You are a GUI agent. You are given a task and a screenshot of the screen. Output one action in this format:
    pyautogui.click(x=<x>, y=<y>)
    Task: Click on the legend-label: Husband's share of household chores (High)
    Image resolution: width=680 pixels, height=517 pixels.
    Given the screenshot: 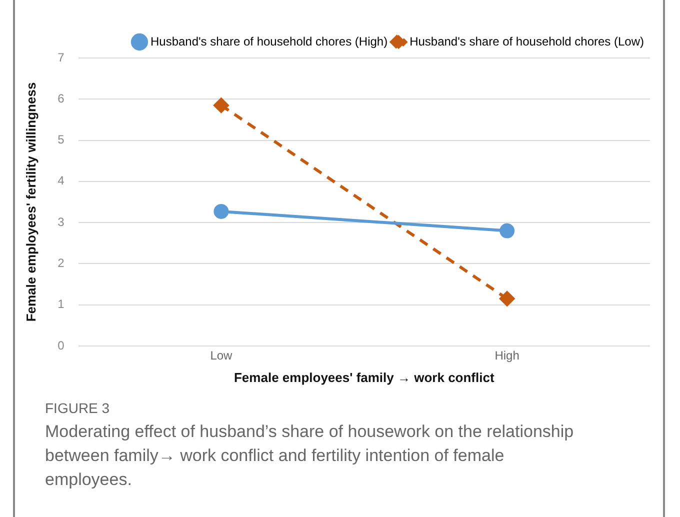 What is the action you would take?
    pyautogui.click(x=269, y=41)
    